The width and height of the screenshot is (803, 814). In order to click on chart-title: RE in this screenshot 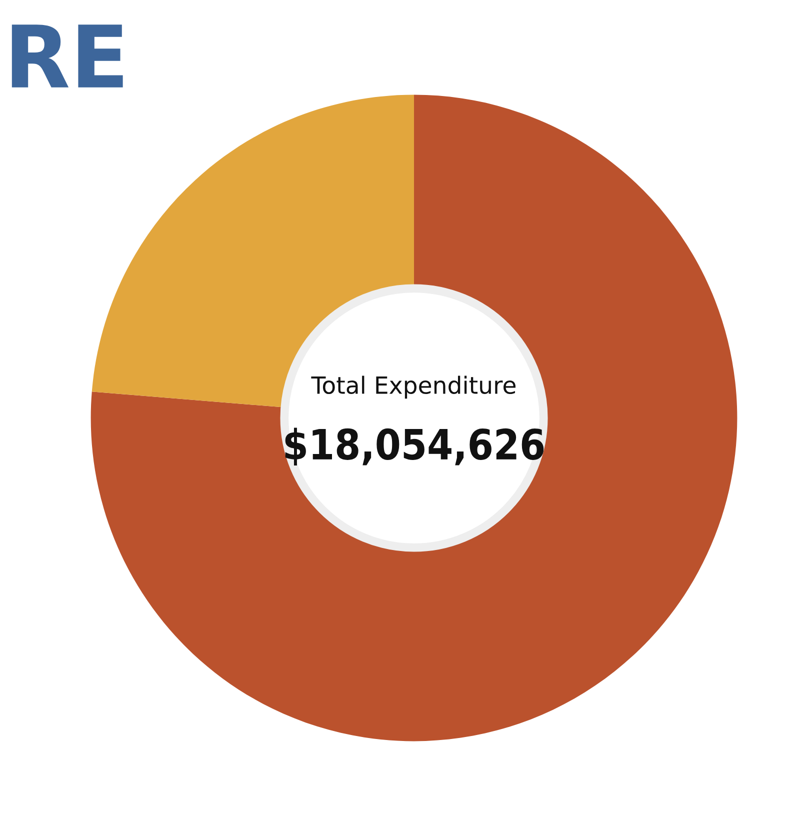, I will do `click(67, 56)`.